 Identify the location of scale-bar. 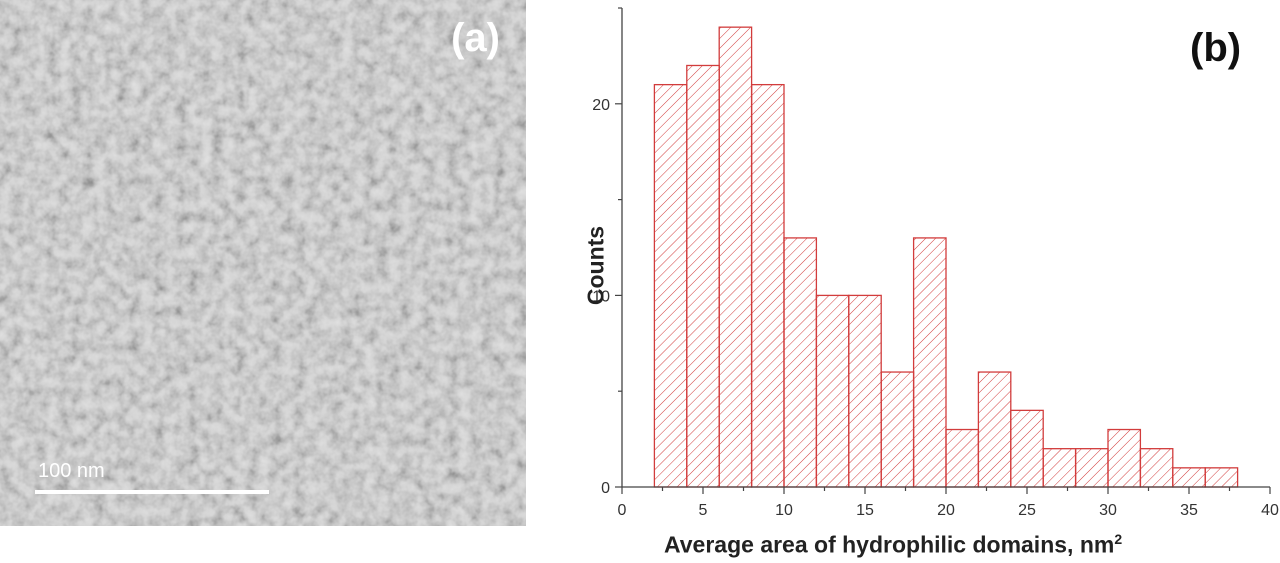
(152, 492).